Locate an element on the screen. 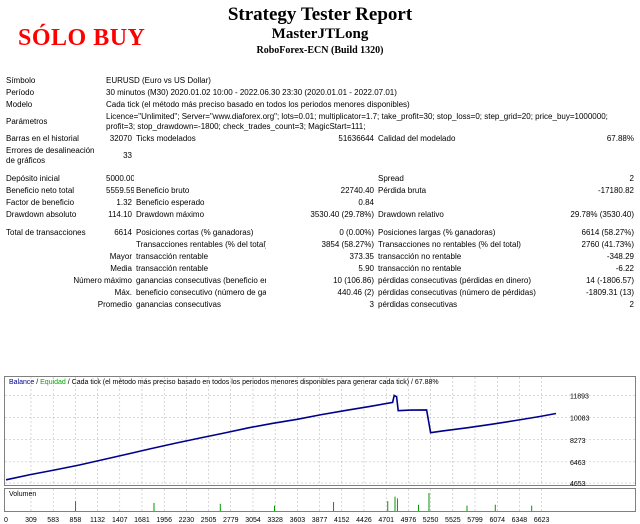  dd-absolute-value: 114.10 is located at coordinates (120, 214).